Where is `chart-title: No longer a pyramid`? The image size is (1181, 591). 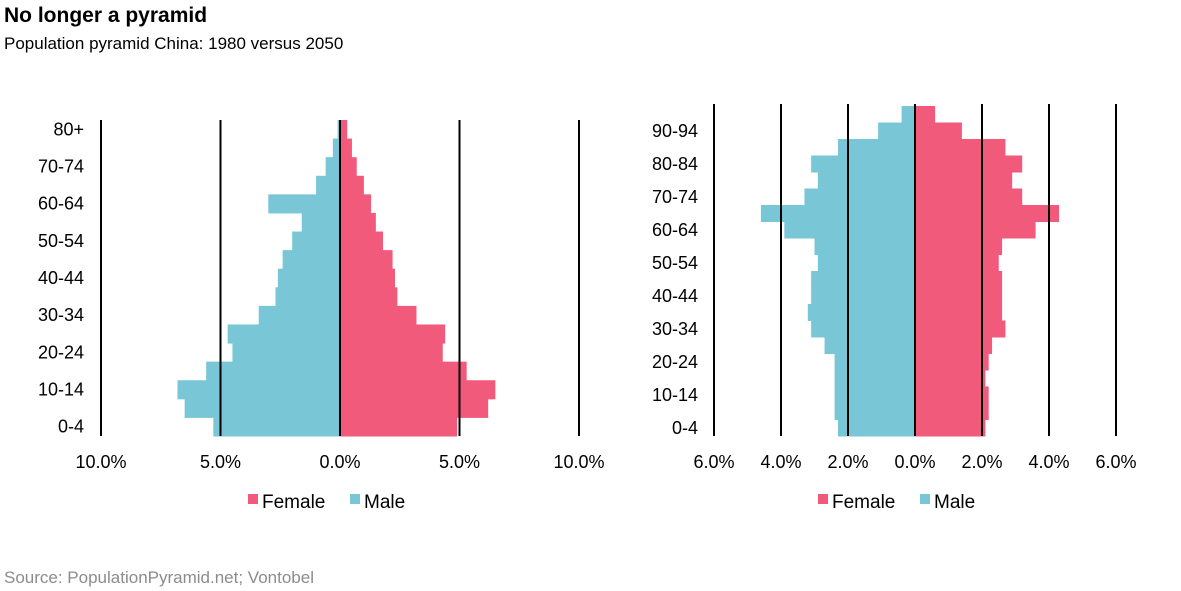
chart-title: No longer a pyramid is located at coordinates (106, 15).